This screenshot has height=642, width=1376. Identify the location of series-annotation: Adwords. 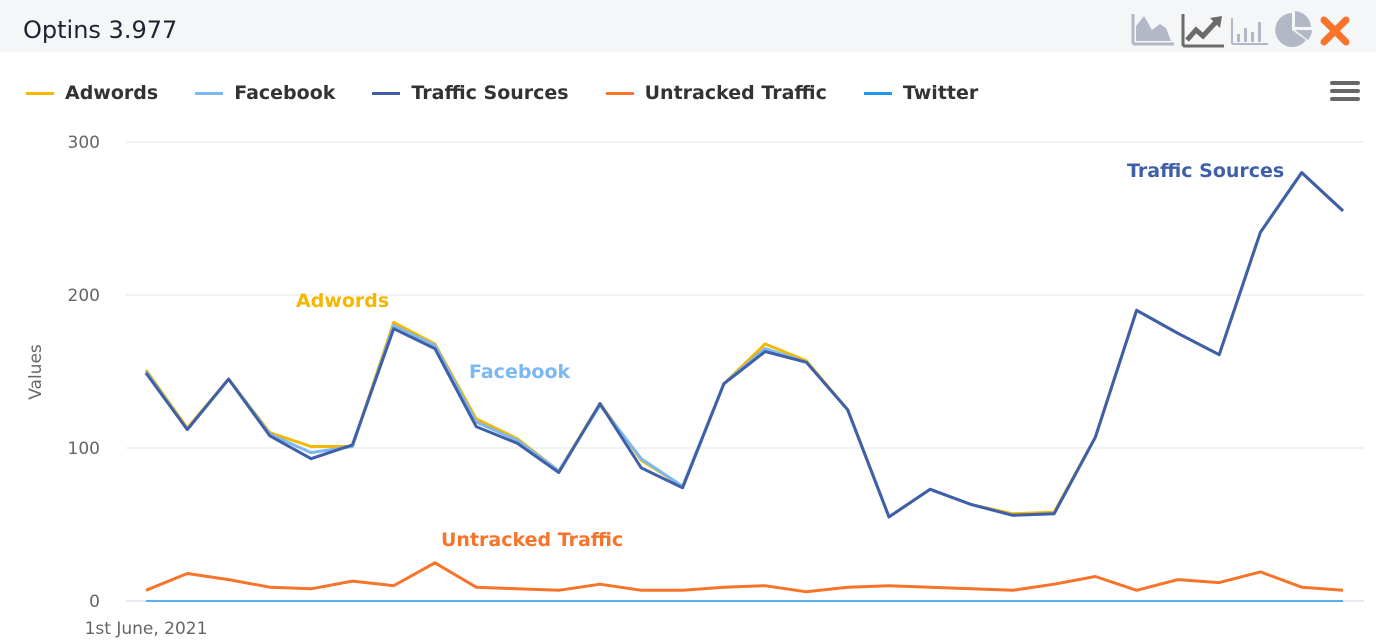
(342, 301).